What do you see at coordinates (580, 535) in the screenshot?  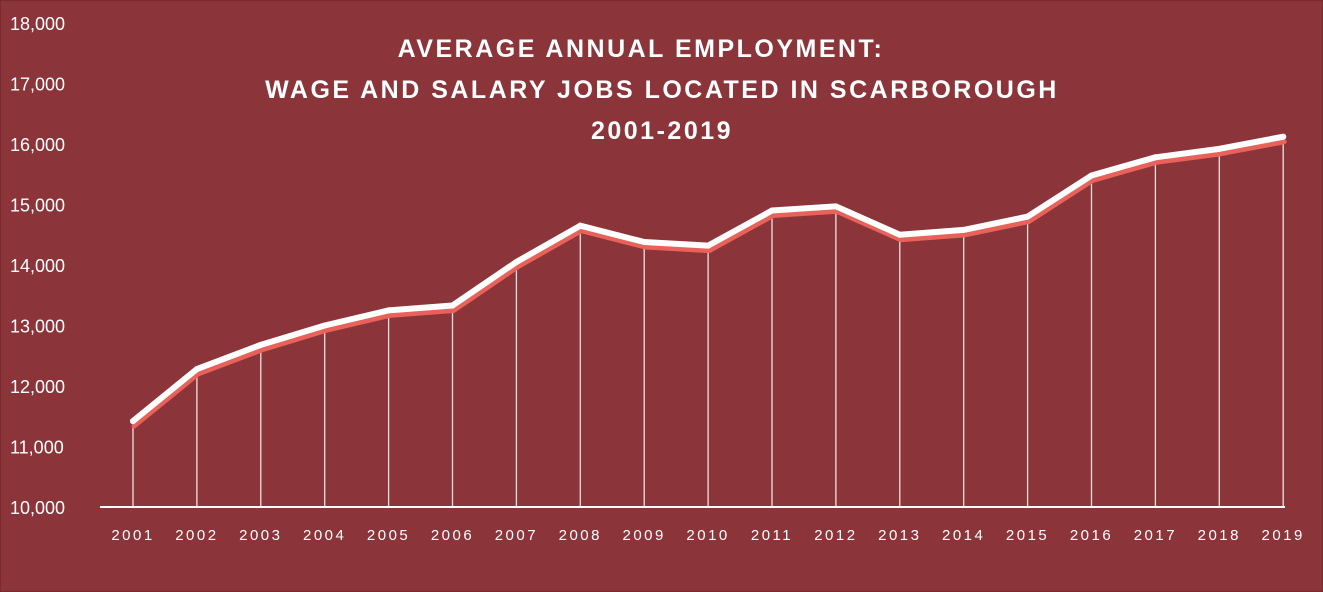 I see `x-tick-label: 2008` at bounding box center [580, 535].